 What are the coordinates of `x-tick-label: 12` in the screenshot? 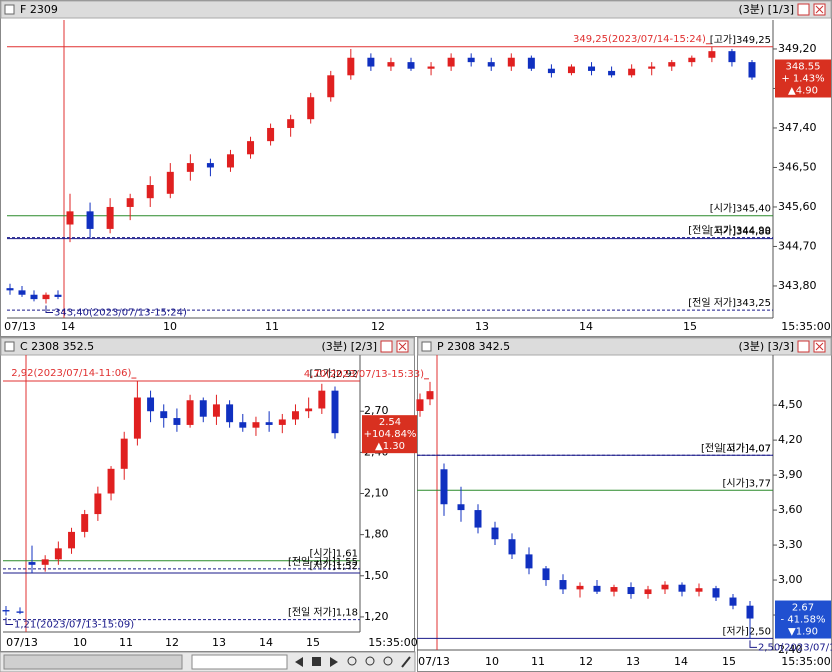 It's located at (586, 661).